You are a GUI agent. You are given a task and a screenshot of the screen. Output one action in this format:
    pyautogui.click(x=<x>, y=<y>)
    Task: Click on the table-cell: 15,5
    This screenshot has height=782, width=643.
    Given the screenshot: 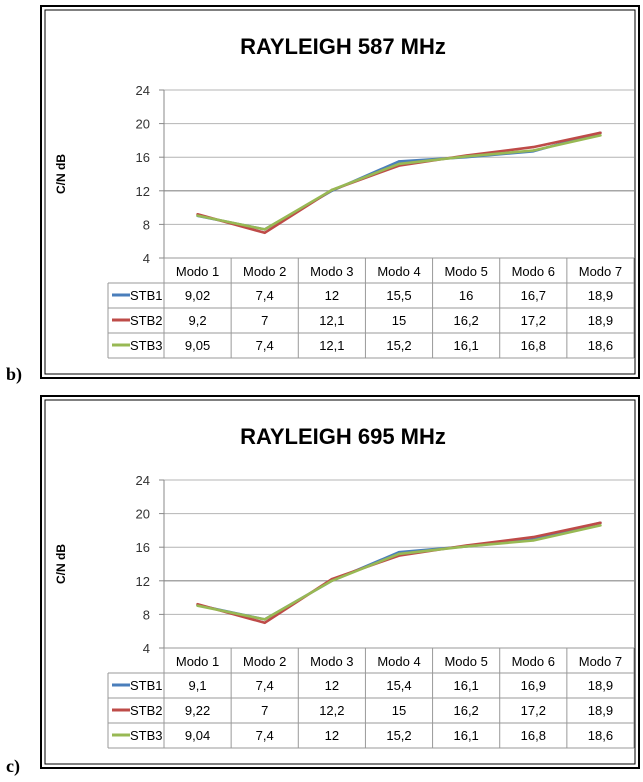 What is the action you would take?
    pyautogui.click(x=398, y=295)
    